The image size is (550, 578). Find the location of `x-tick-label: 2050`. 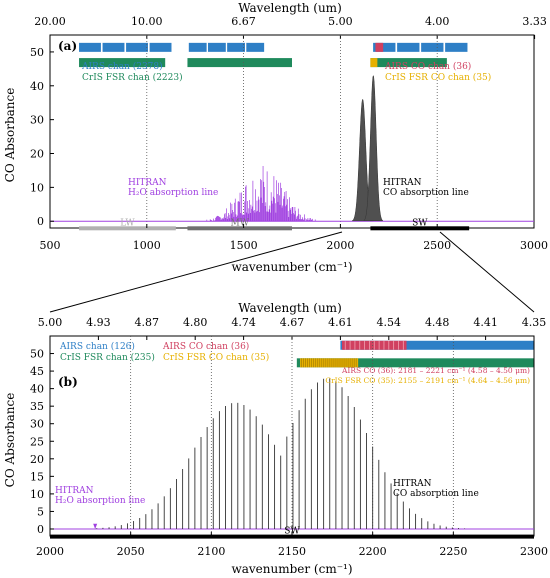

x-tick-label: 2050 is located at coordinates (131, 551).